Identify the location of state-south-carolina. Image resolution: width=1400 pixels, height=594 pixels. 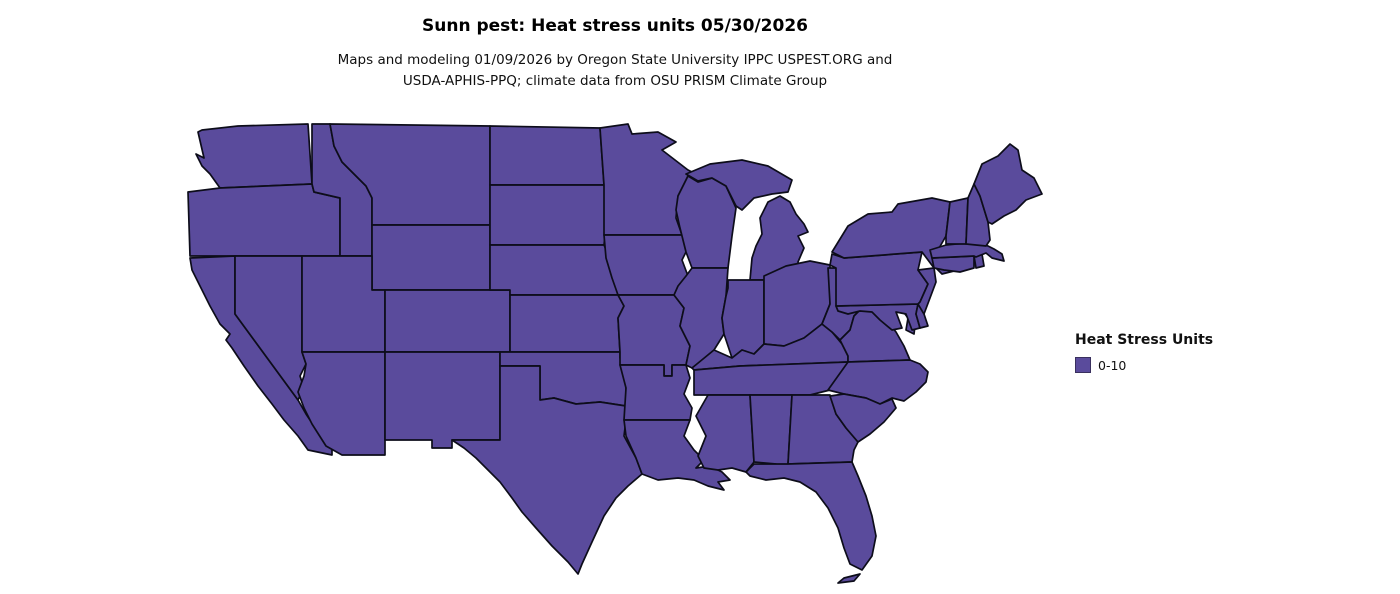
(863, 418).